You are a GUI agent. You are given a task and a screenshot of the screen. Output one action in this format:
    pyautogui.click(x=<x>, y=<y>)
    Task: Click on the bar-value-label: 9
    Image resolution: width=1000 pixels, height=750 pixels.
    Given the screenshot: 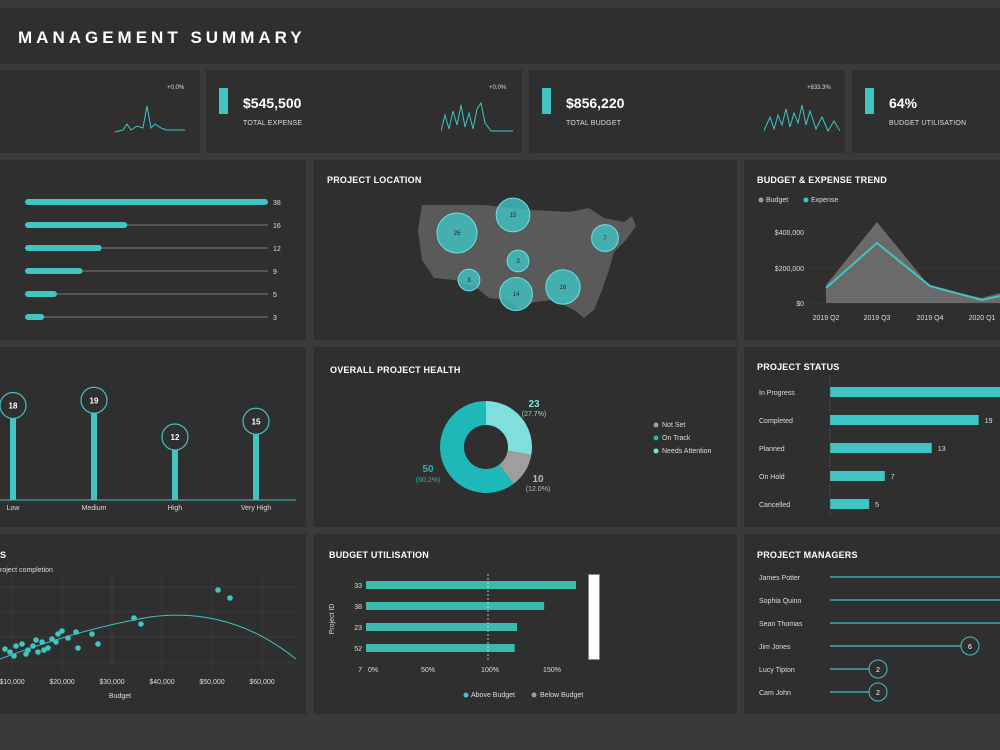 What is the action you would take?
    pyautogui.click(x=275, y=272)
    